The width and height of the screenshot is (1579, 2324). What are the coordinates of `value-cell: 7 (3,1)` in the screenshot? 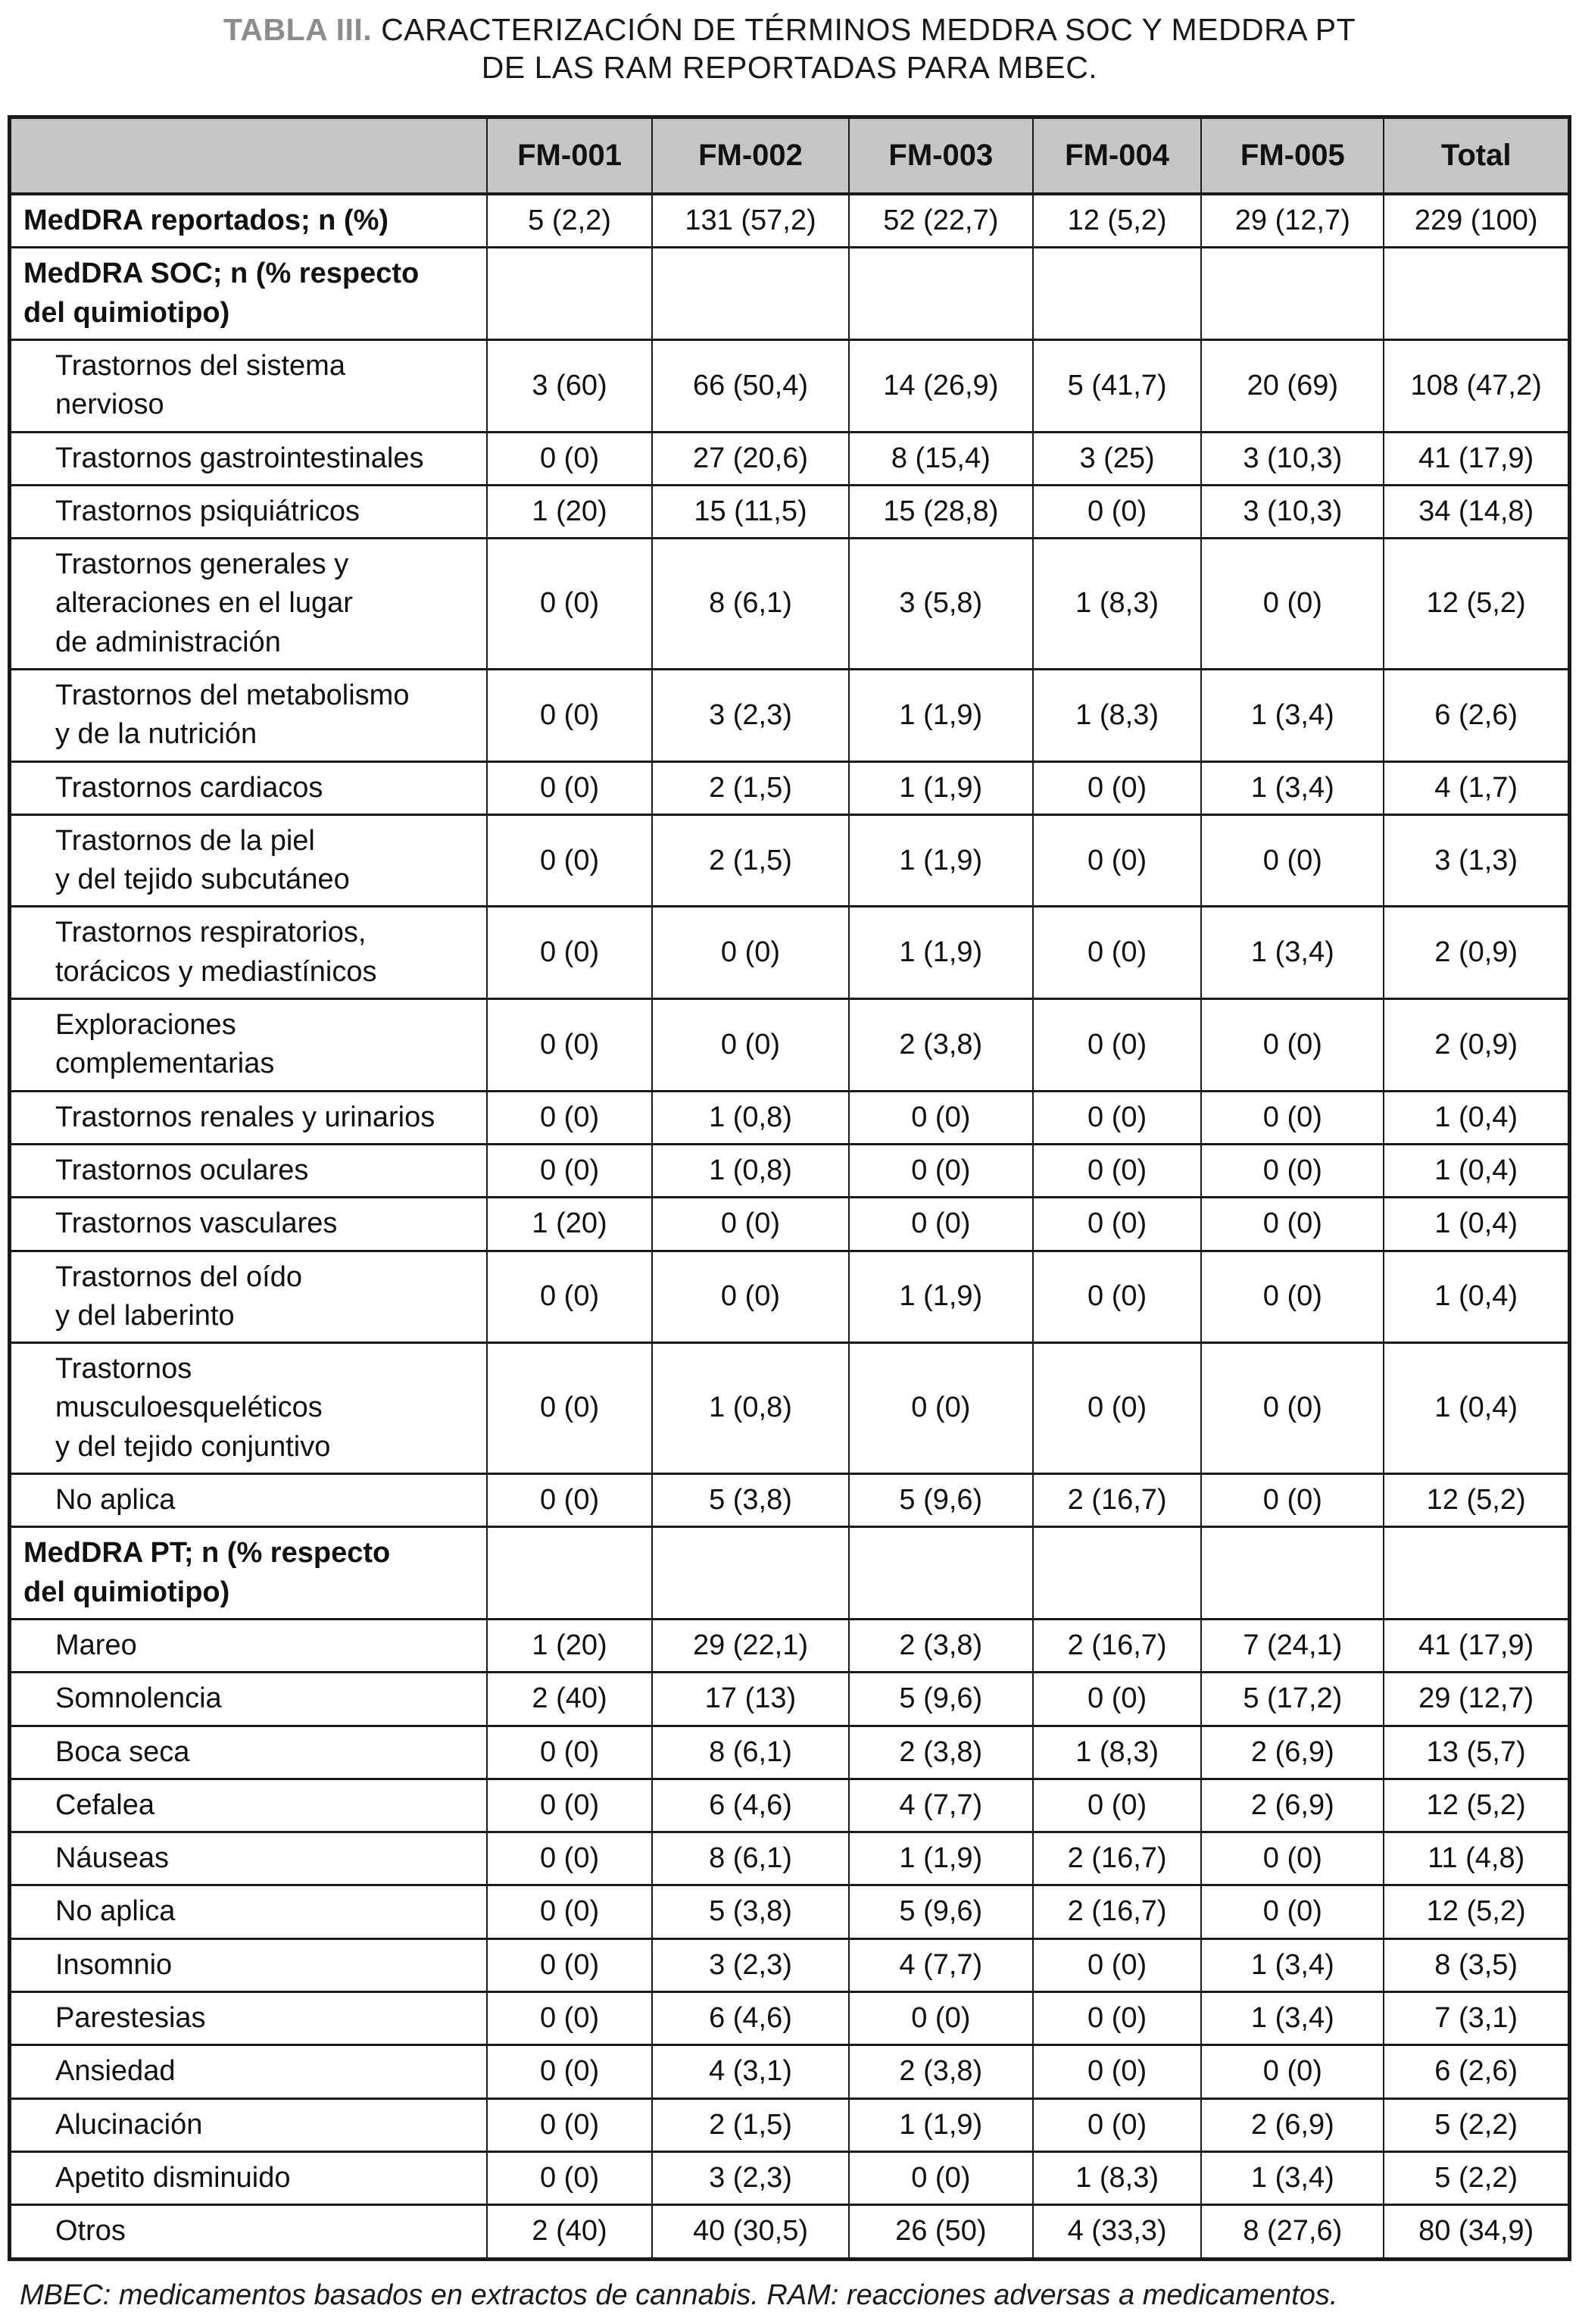 It's located at (1477, 2019).